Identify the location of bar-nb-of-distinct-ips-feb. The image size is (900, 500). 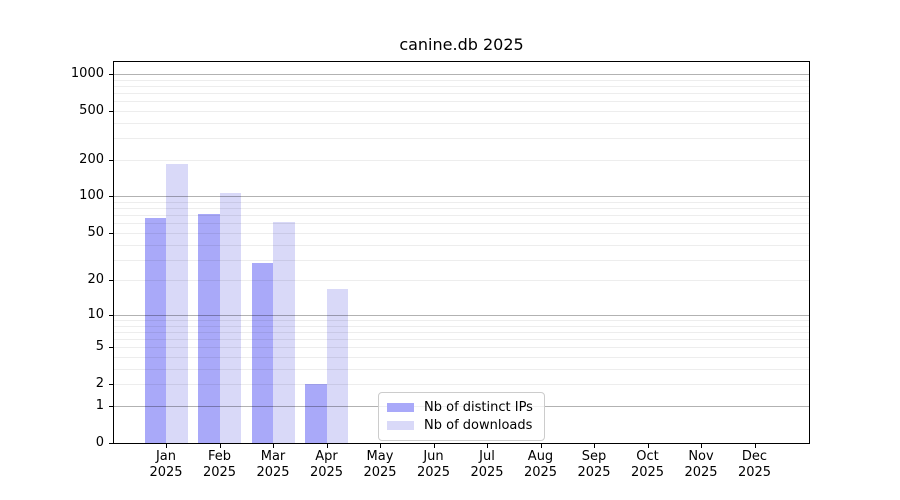
(209, 328).